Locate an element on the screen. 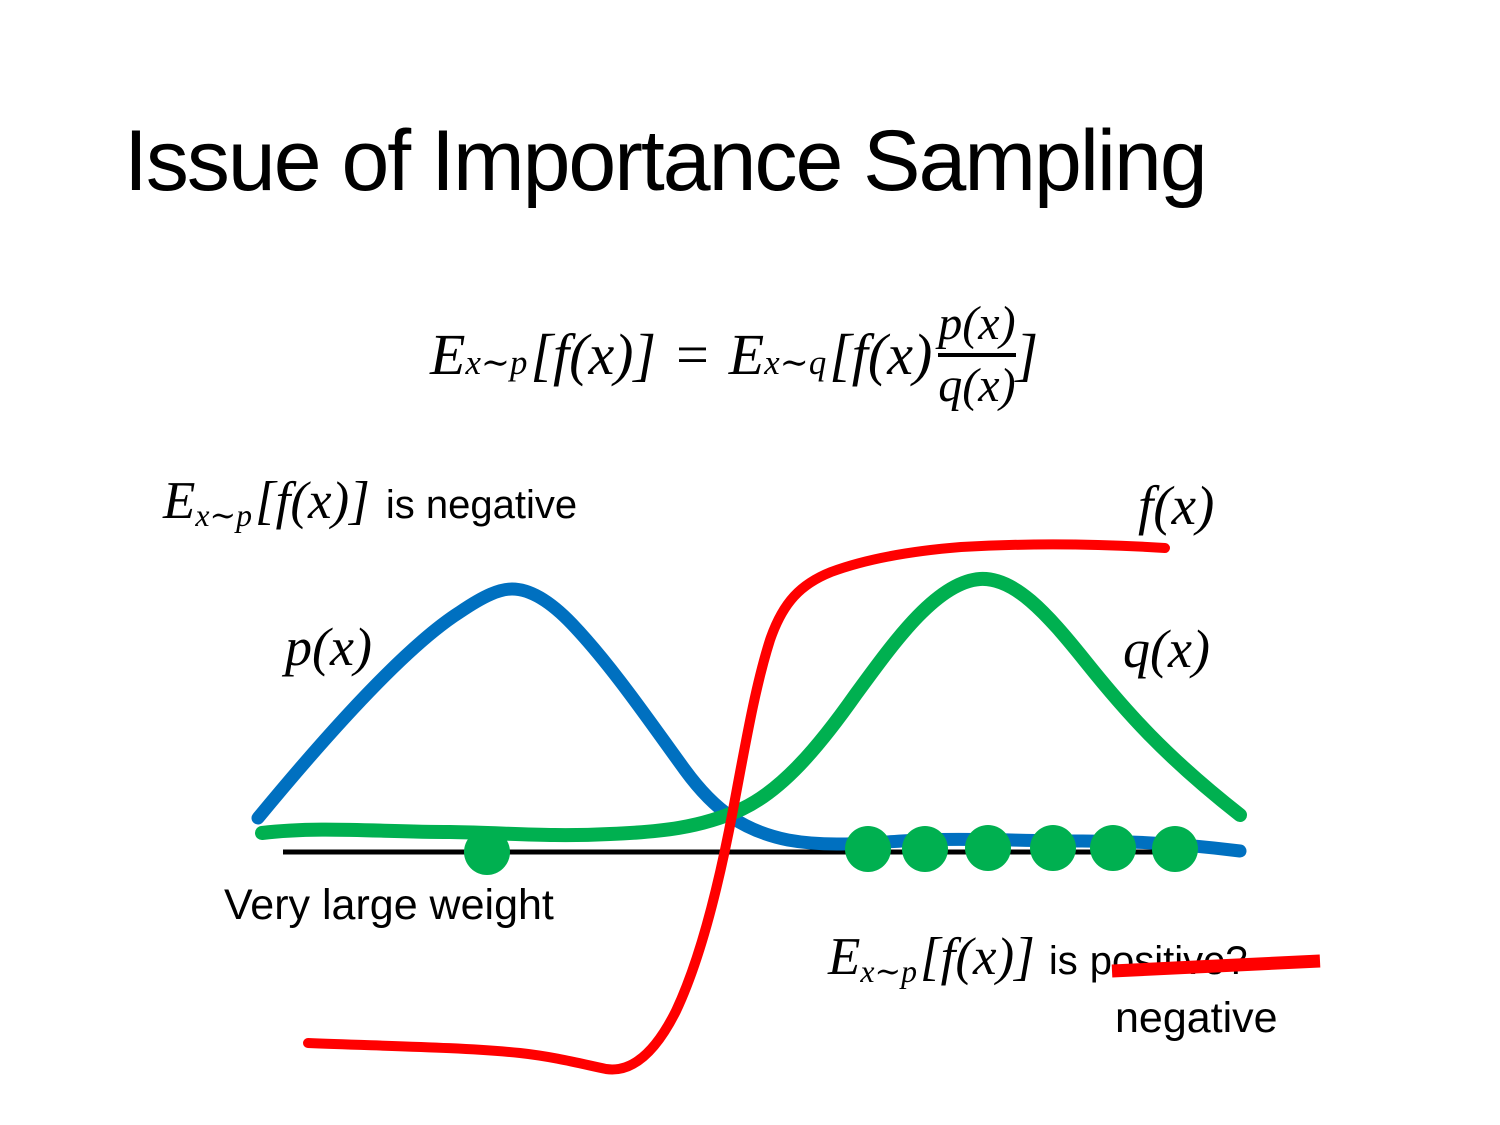  formula-rhs-open: [f(x) is located at coordinates (881, 355).